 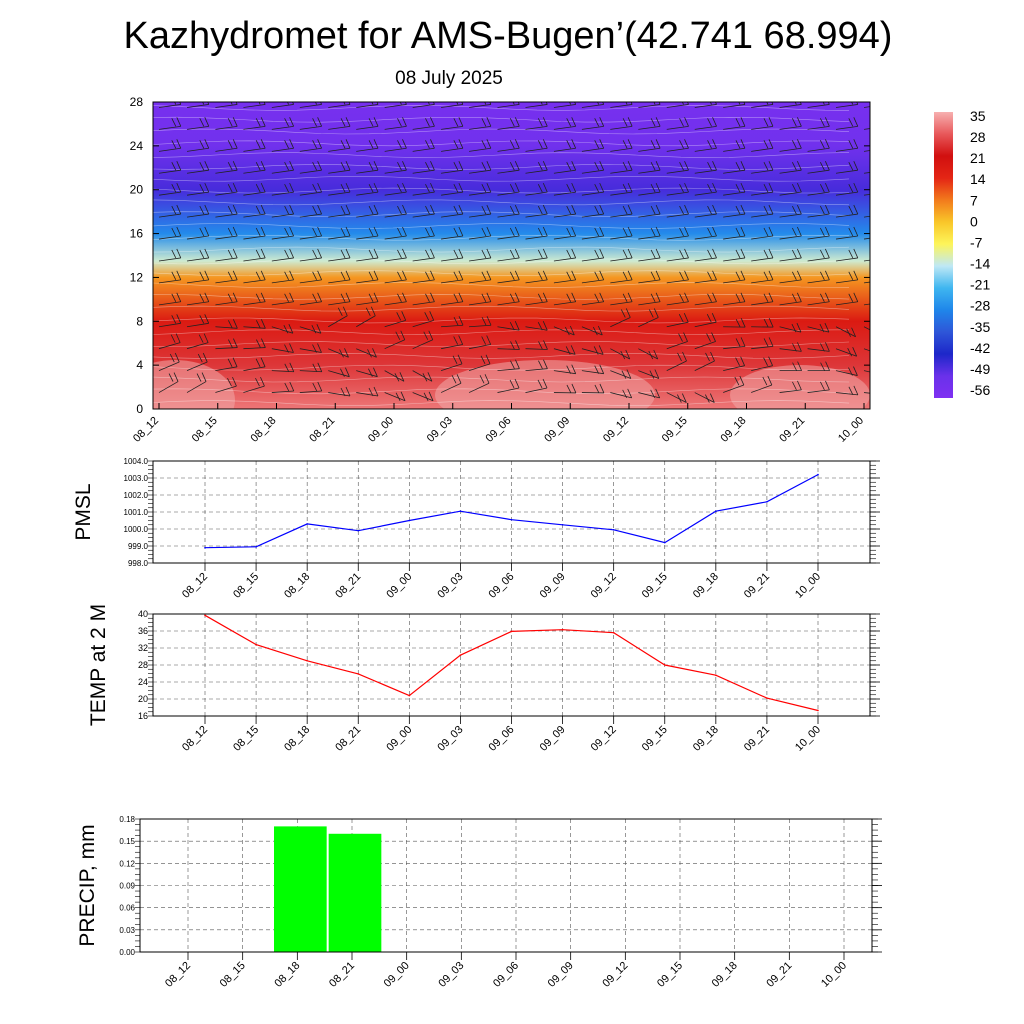 What do you see at coordinates (980, 327) in the screenshot?
I see `colorbar-label: -35` at bounding box center [980, 327].